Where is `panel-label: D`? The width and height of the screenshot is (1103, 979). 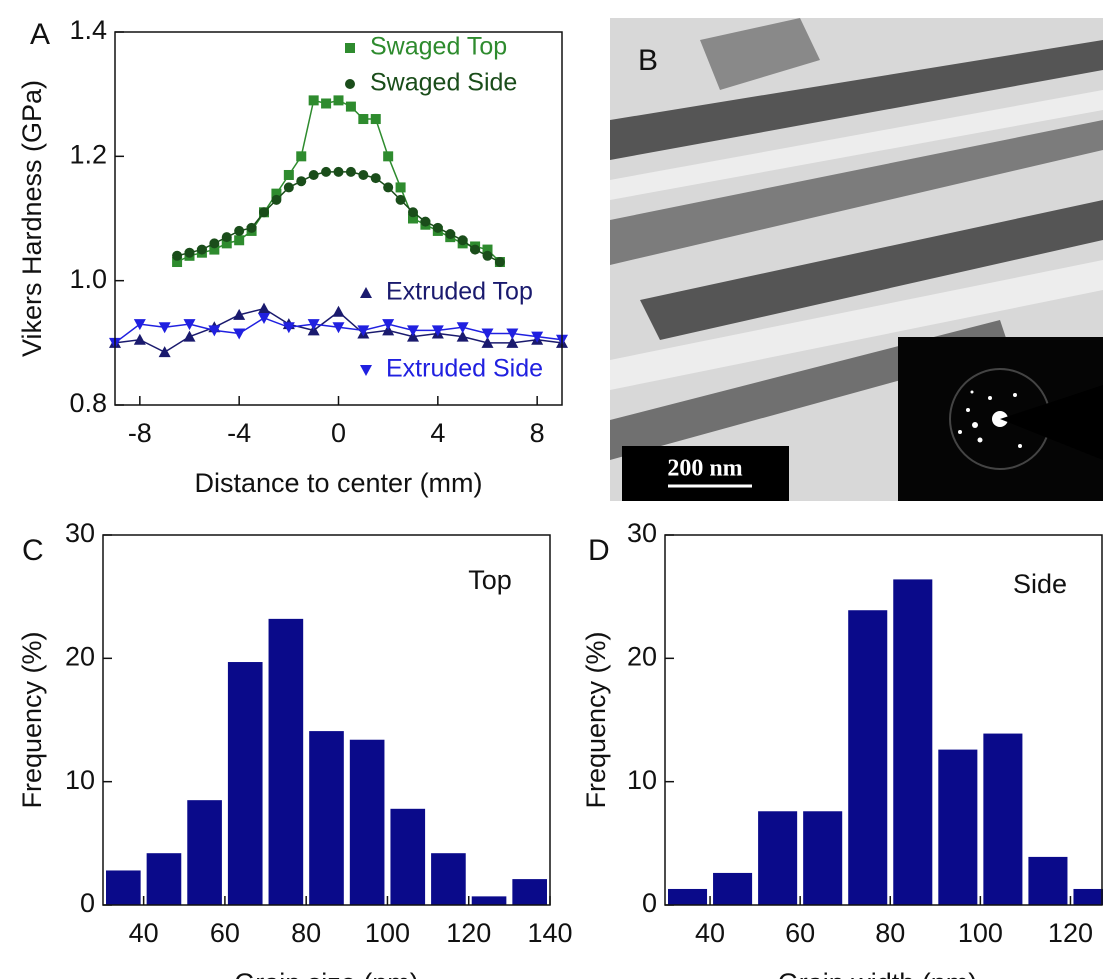
panel-label: D is located at coordinates (599, 550).